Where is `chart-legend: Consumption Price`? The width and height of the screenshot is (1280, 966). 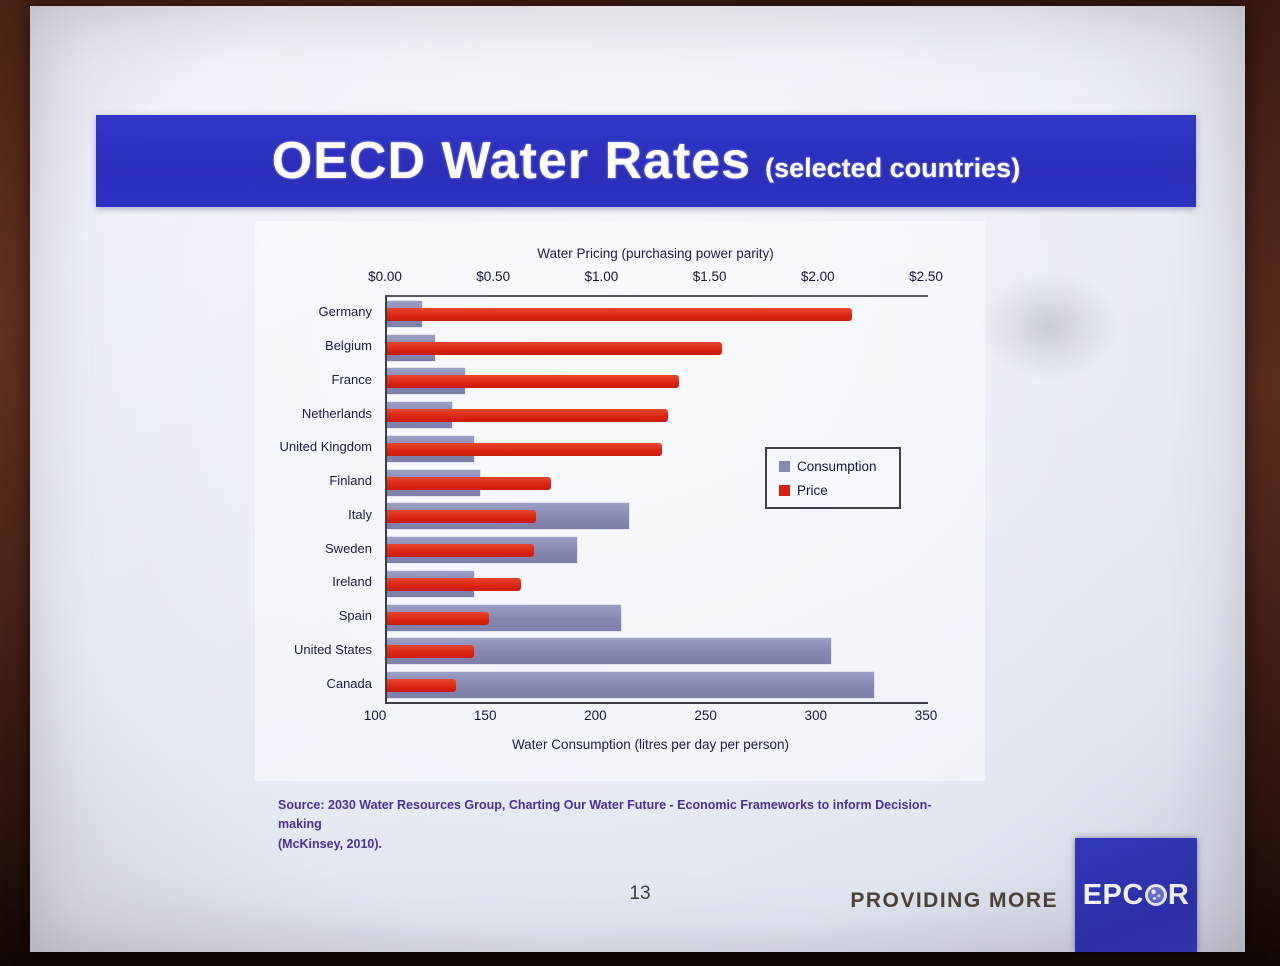
chart-legend: Consumption Price is located at coordinates (833, 478).